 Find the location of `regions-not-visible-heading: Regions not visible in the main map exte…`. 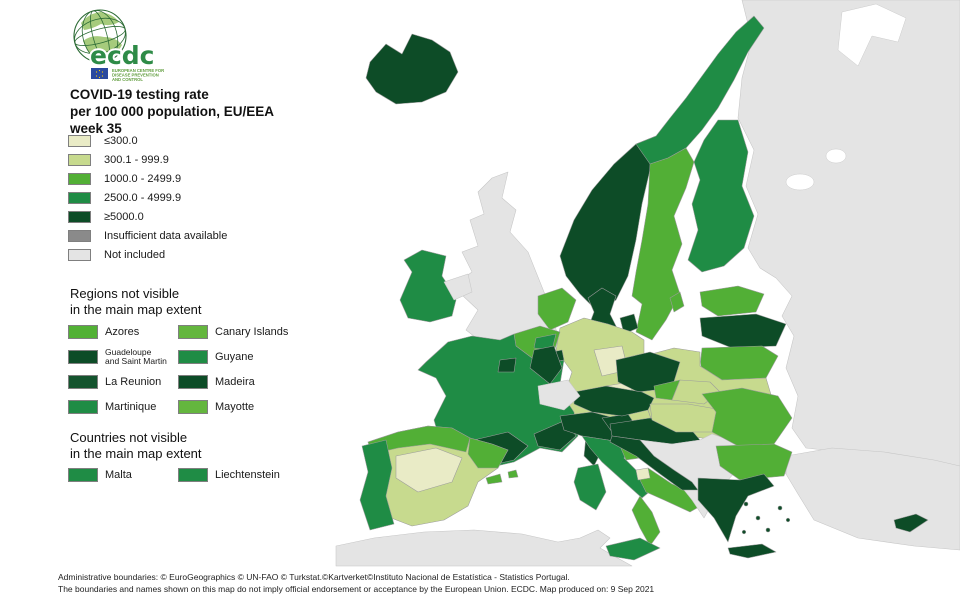

regions-not-visible-heading: Regions not visible in the main map exte… is located at coordinates (136, 302).